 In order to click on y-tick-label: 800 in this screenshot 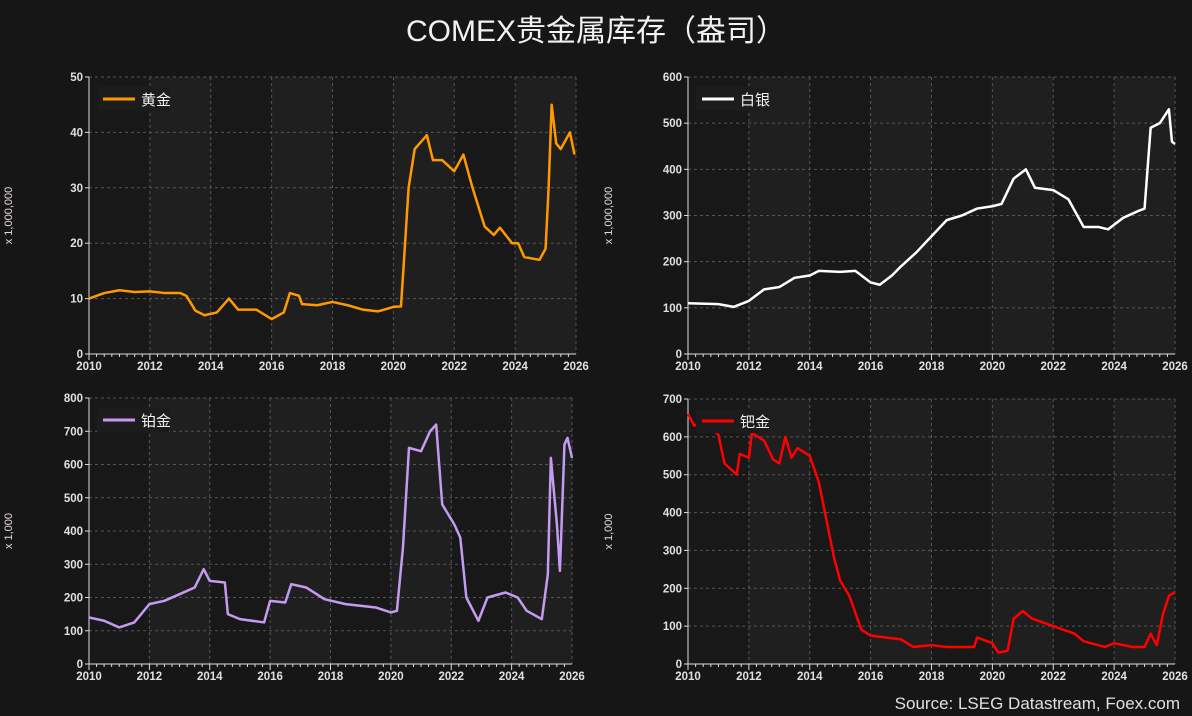, I will do `click(73, 399)`.